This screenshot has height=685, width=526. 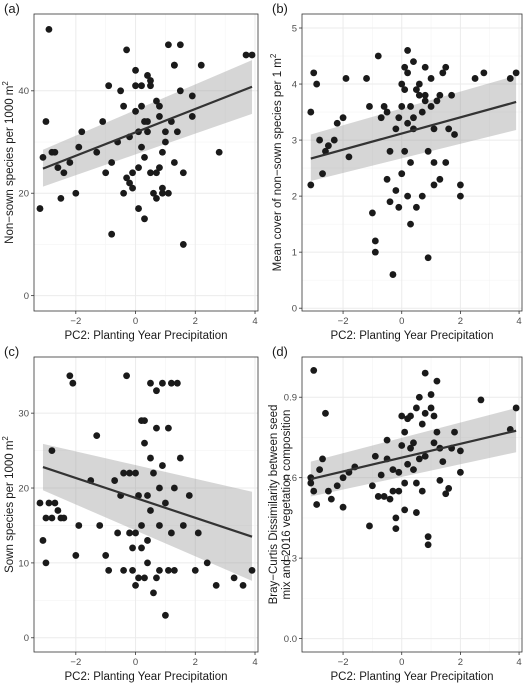 I want to click on x-tick-label: 2, so click(x=460, y=662).